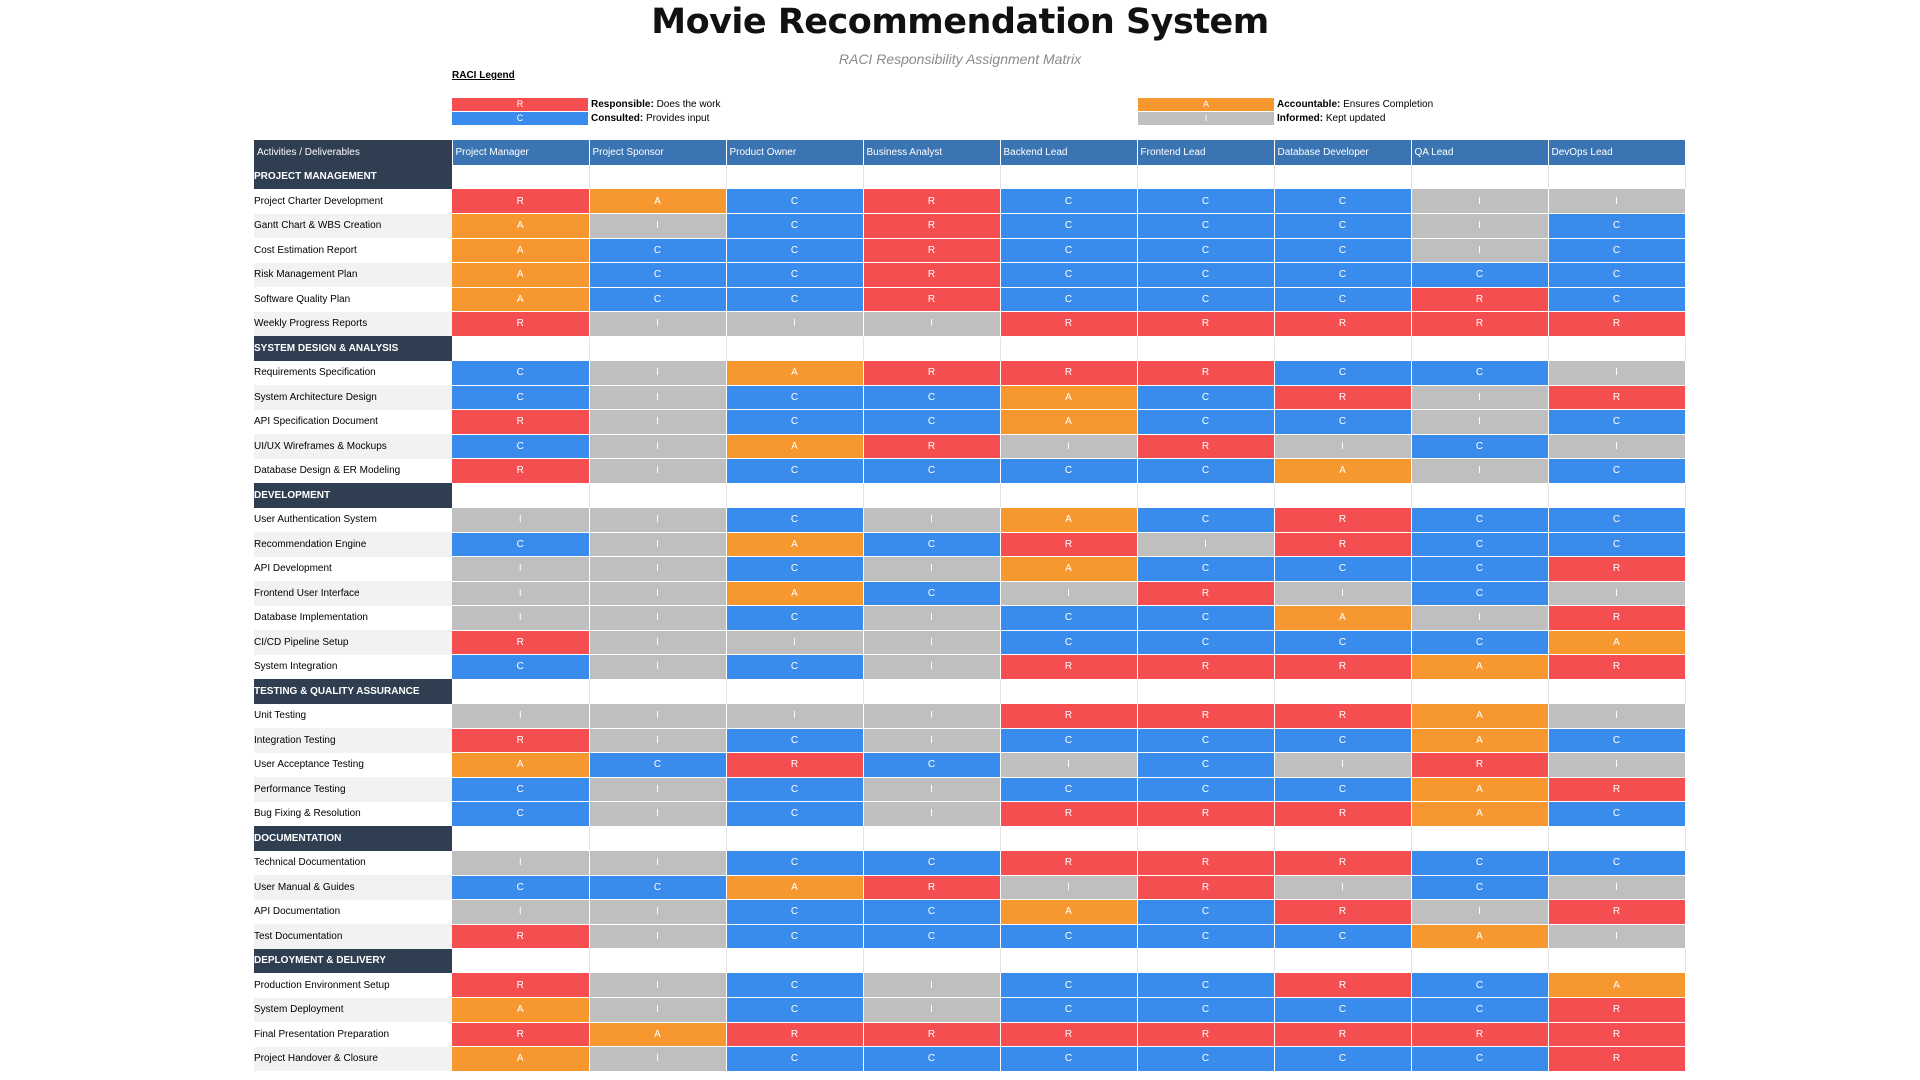 The image size is (1920, 1080). What do you see at coordinates (970, 373) in the screenshot?
I see `table-row: Requirements Specification C I A R R R C C I` at bounding box center [970, 373].